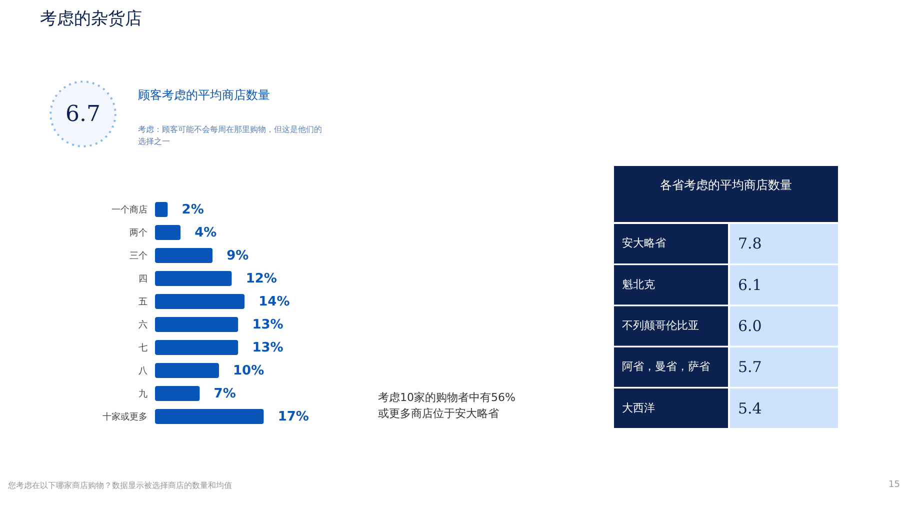 The height and width of the screenshot is (518, 920). I want to click on data-label: 5.7, so click(750, 367).